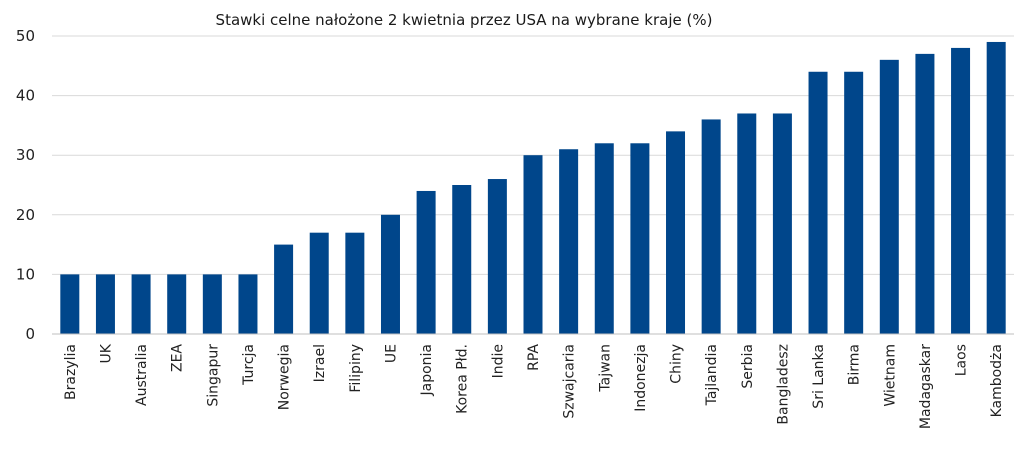 The width and height of the screenshot is (1024, 452). What do you see at coordinates (498, 361) in the screenshot?
I see `x-category-label: Indie` at bounding box center [498, 361].